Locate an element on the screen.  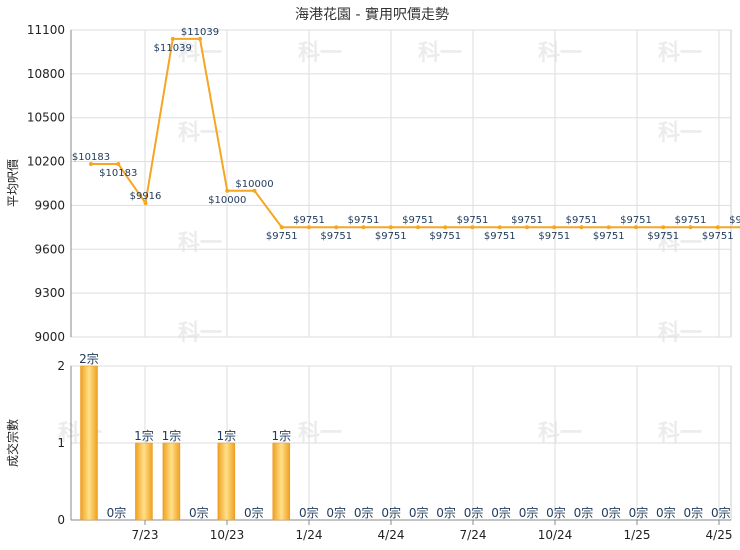
x-tick-label: 7/23 is located at coordinates (145, 535).